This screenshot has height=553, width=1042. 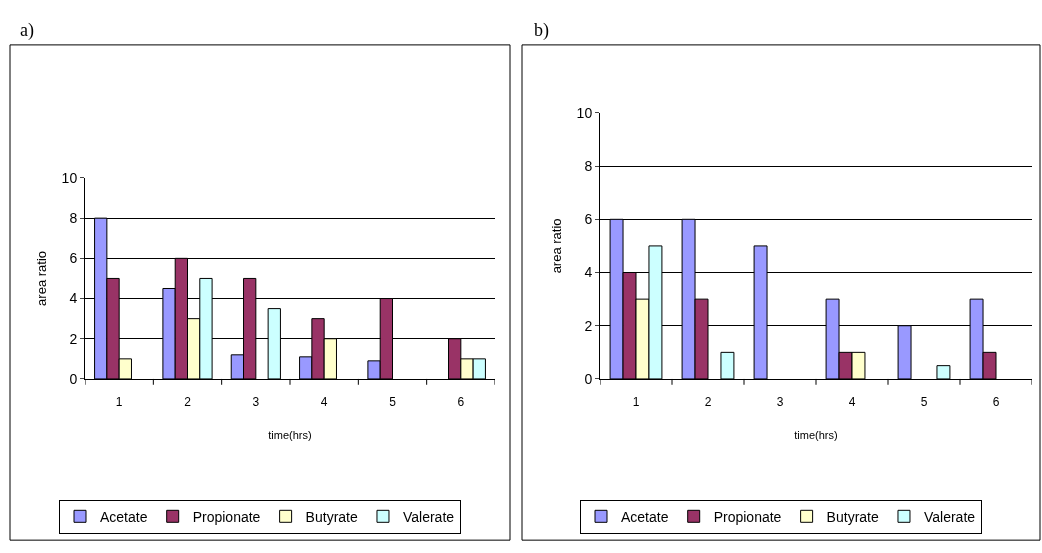 What do you see at coordinates (541, 30) in the screenshot?
I see `chart-title: b)` at bounding box center [541, 30].